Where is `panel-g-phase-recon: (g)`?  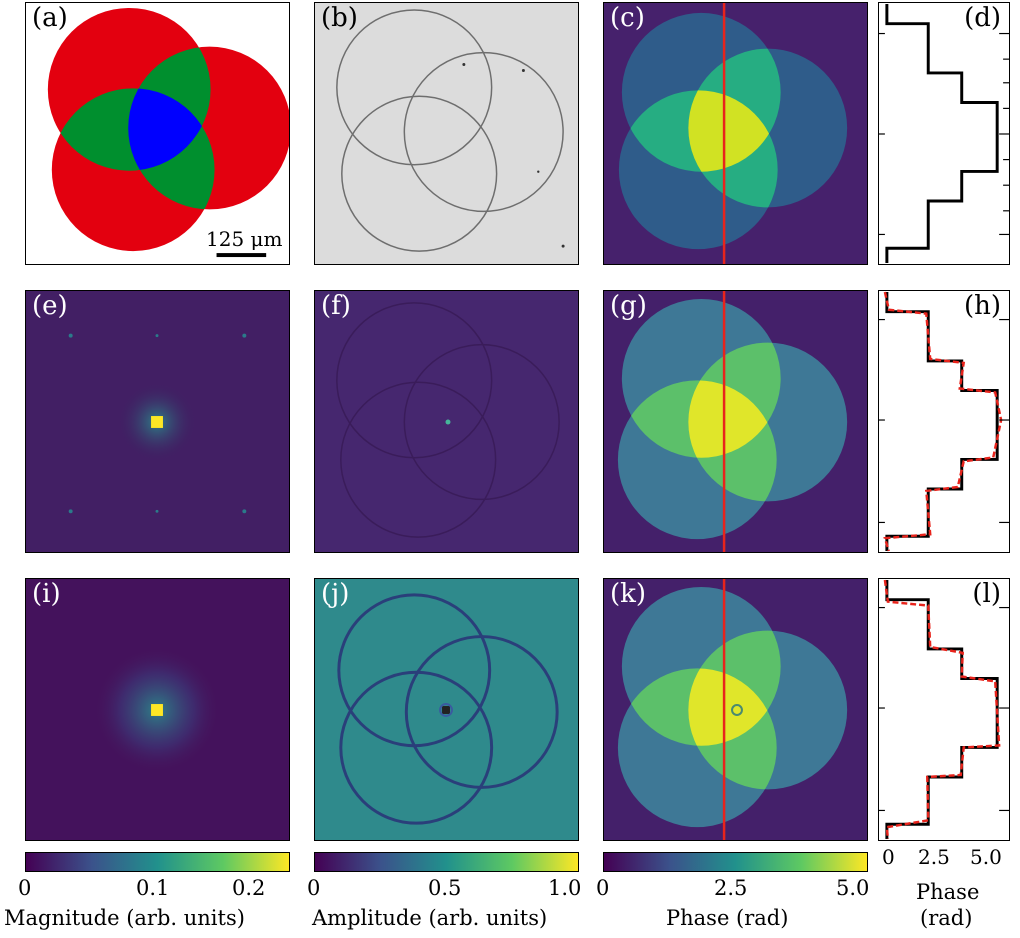 panel-g-phase-recon: (g) is located at coordinates (735, 421).